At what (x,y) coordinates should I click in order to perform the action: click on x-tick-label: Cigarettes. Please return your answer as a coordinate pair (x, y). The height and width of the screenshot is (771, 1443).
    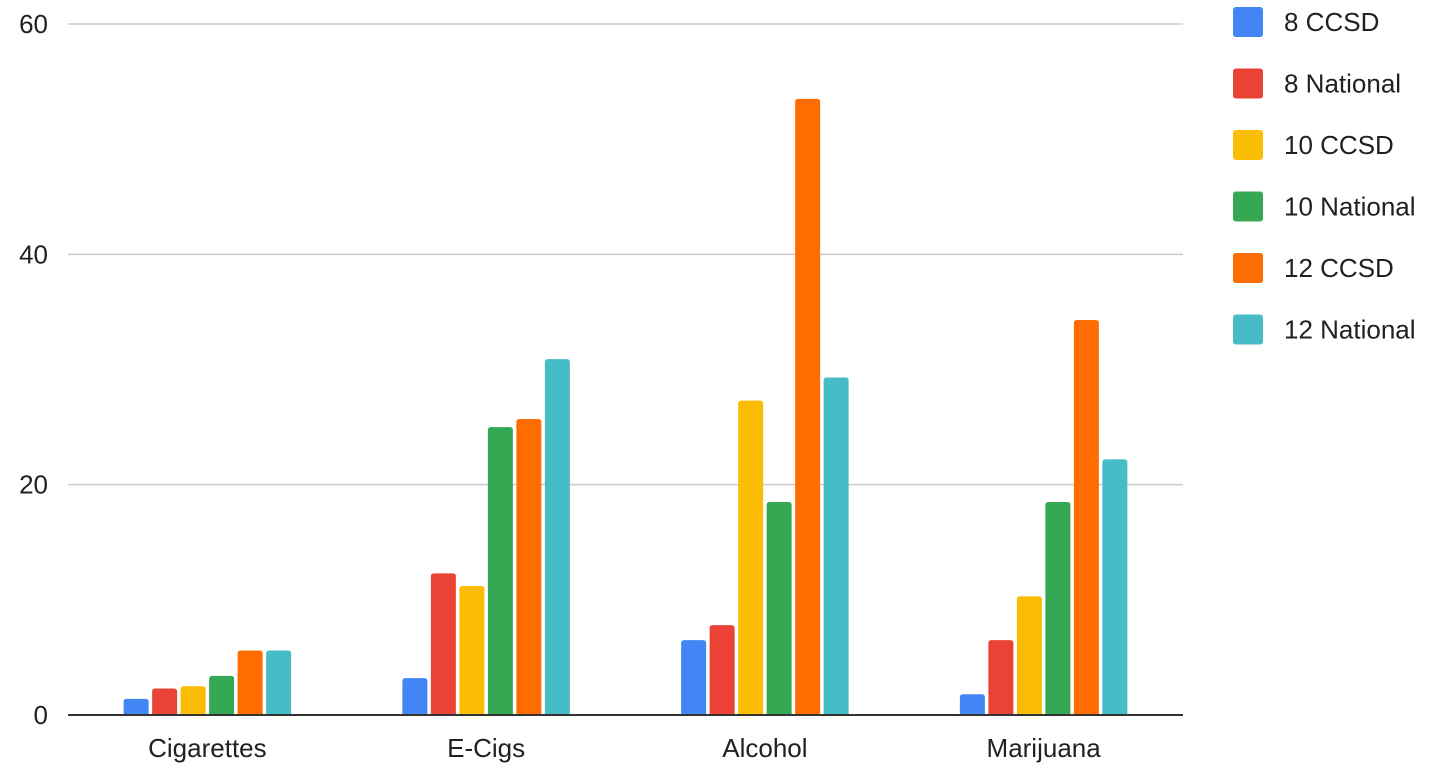
    Looking at the image, I should click on (207, 748).